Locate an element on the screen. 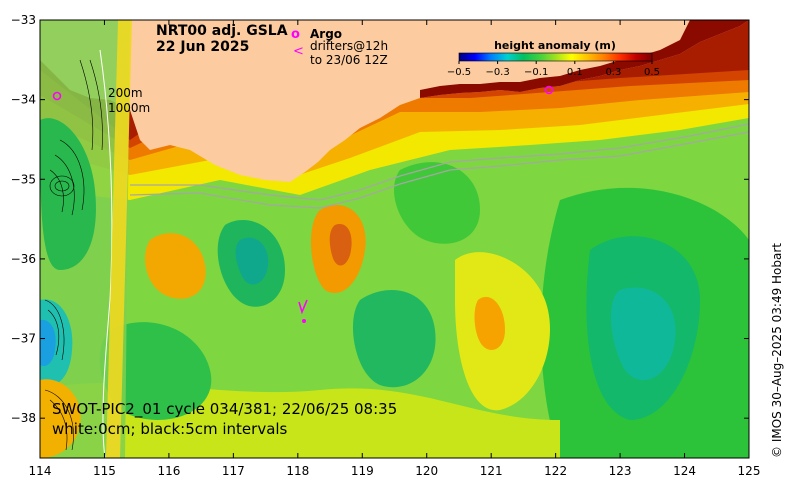 This screenshot has height=492, width=791. x-tick-label: 114 is located at coordinates (40, 471).